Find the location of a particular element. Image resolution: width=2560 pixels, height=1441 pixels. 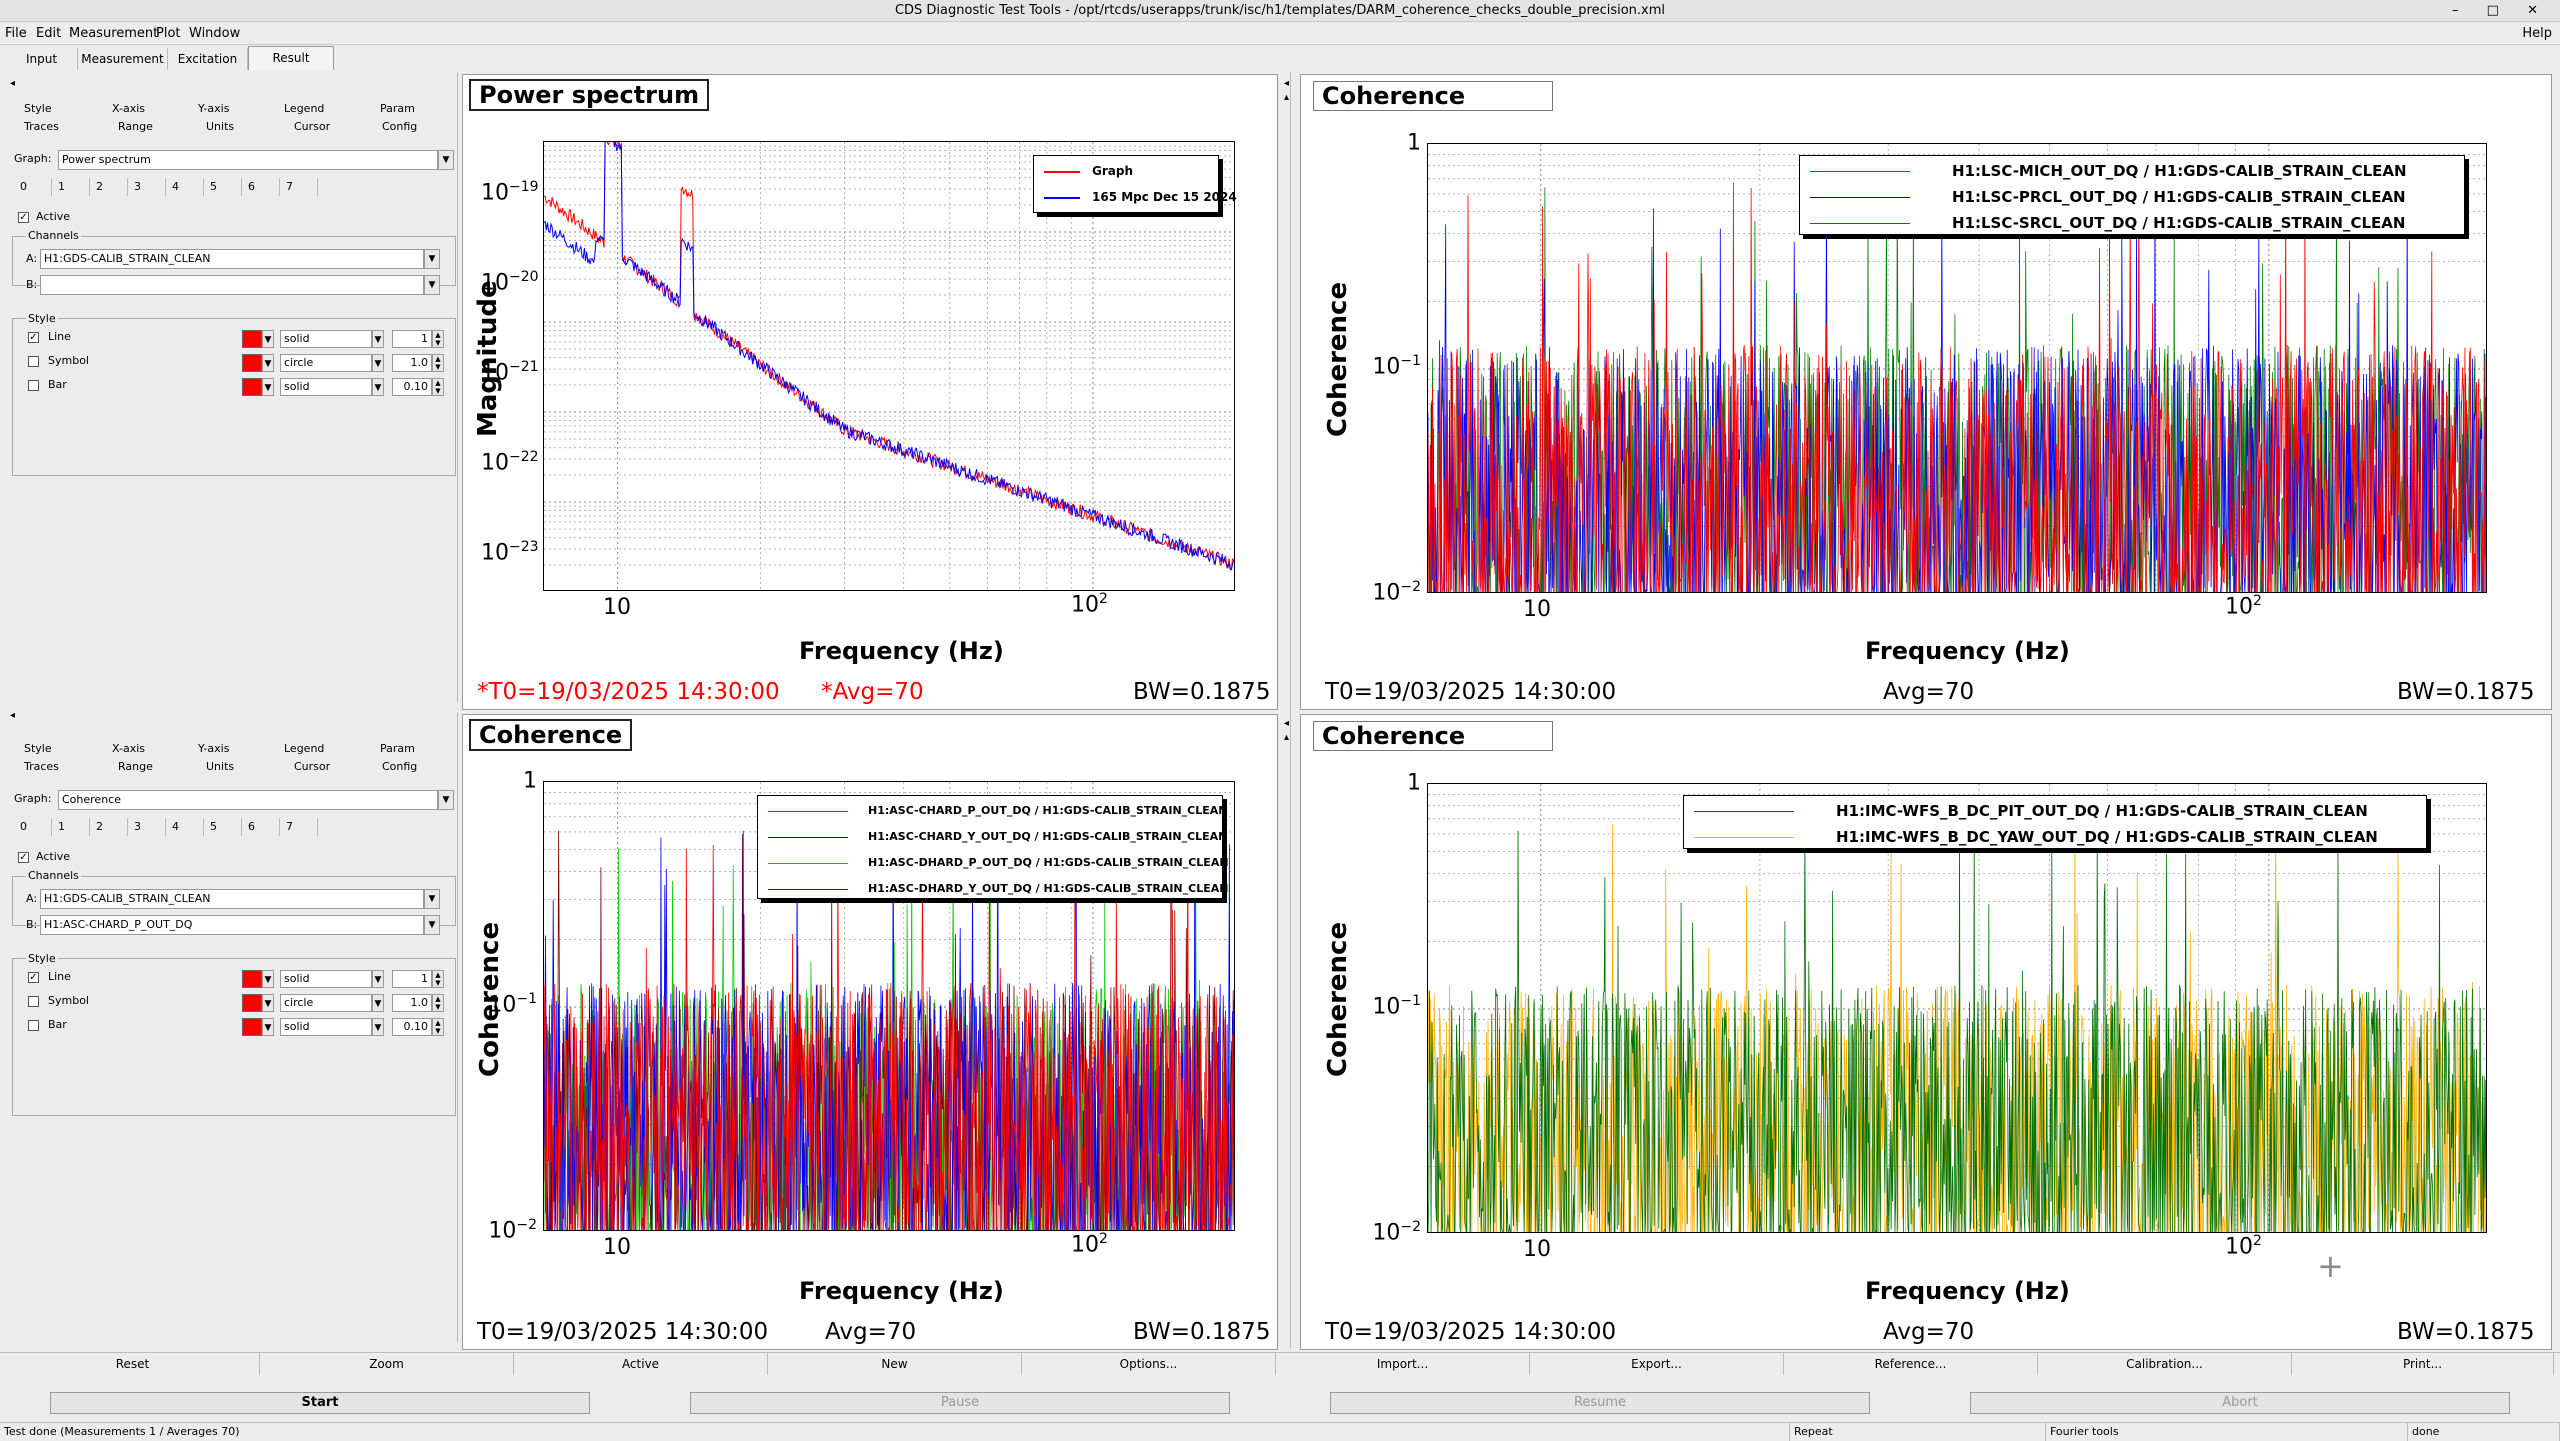

trace-tab-2: 2 is located at coordinates (110, 827).